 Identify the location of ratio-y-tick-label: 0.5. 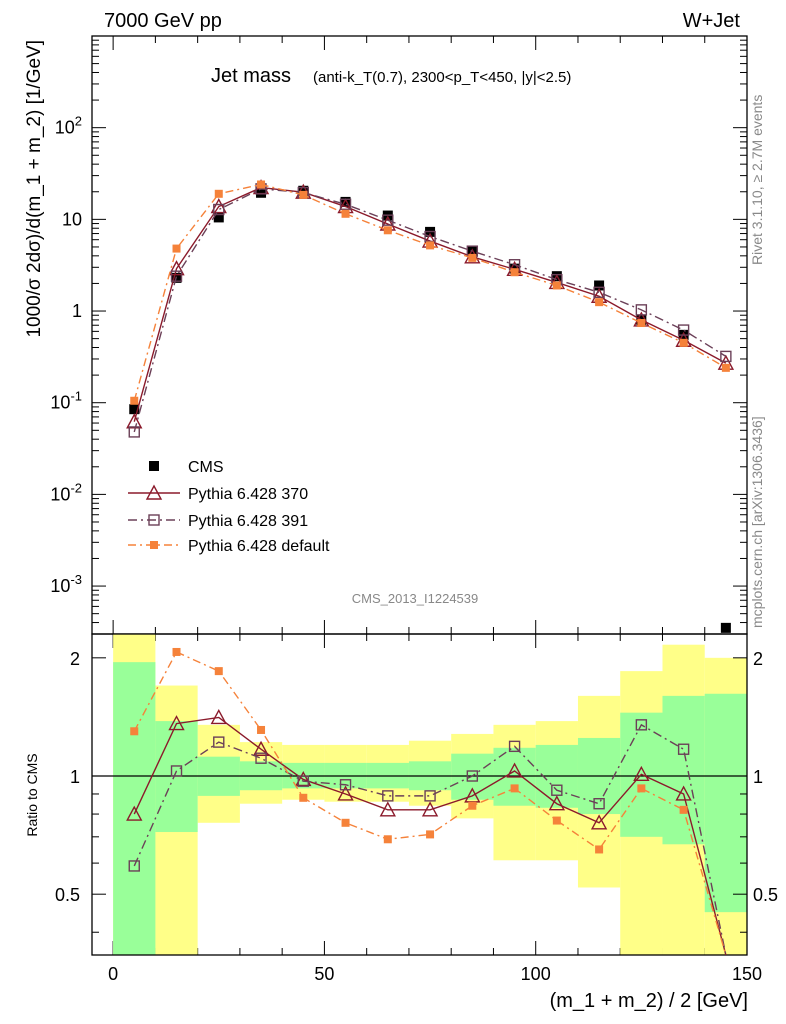
(67, 895).